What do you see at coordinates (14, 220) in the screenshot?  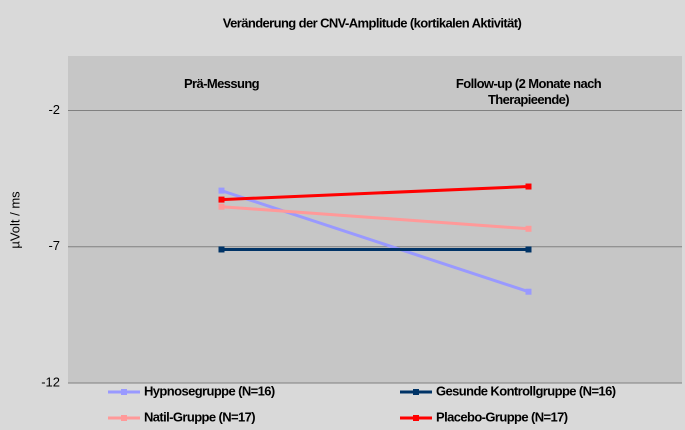 I see `y-axis-label: µVolt / ms` at bounding box center [14, 220].